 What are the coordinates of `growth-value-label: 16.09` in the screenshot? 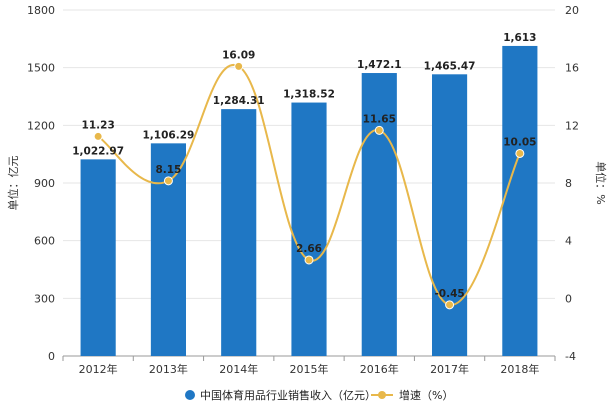 It's located at (238, 55).